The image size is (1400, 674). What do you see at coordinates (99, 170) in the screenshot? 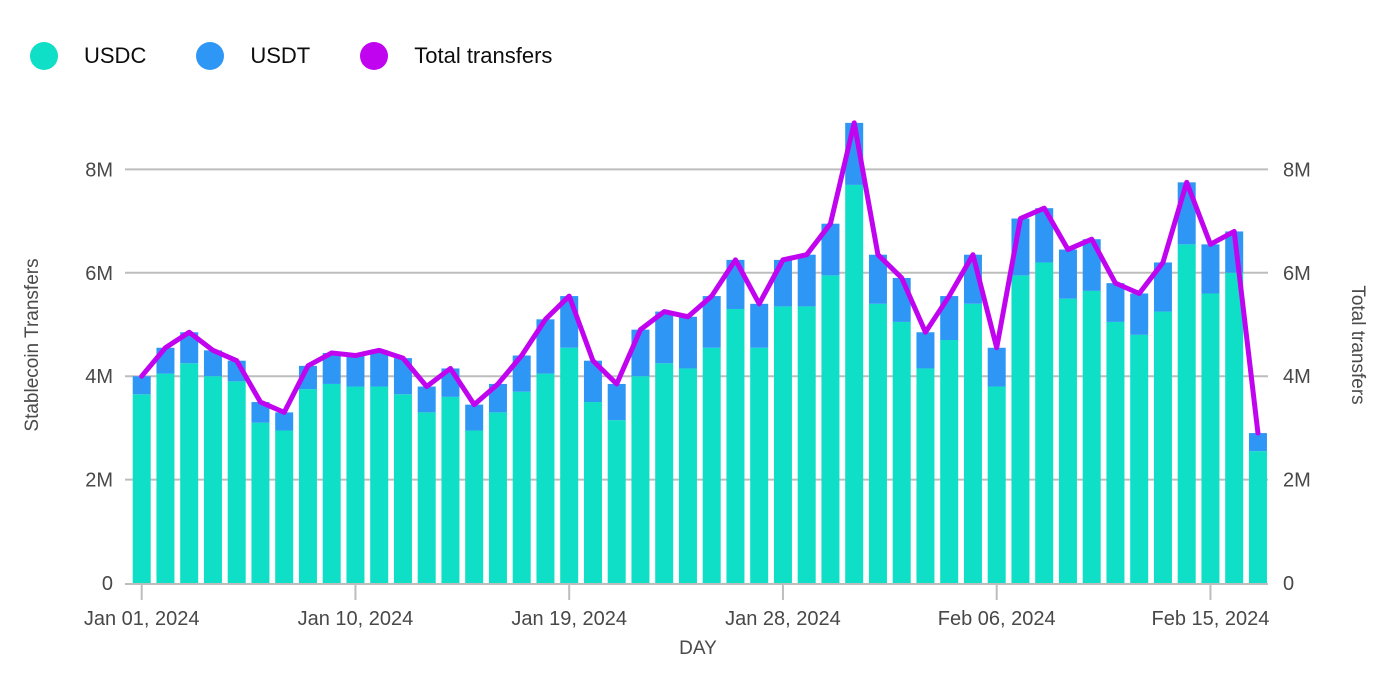
I see `y-tick-label-left: 8M` at bounding box center [99, 170].